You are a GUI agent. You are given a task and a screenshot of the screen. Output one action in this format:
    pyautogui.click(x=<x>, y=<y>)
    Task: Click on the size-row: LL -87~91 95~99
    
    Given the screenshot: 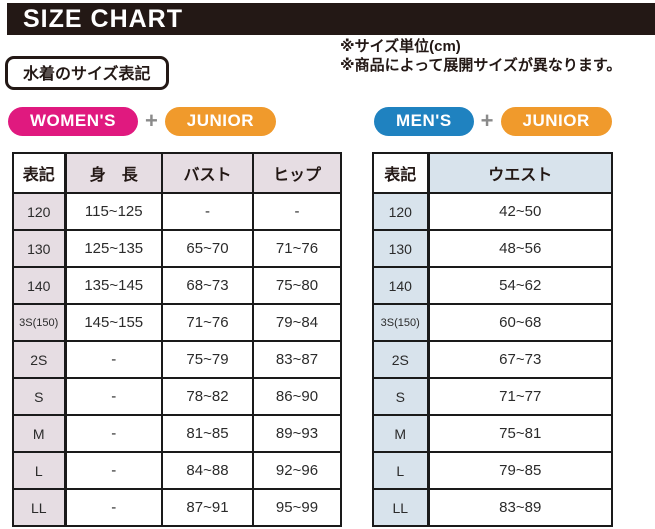 What is the action you would take?
    pyautogui.click(x=177, y=507)
    